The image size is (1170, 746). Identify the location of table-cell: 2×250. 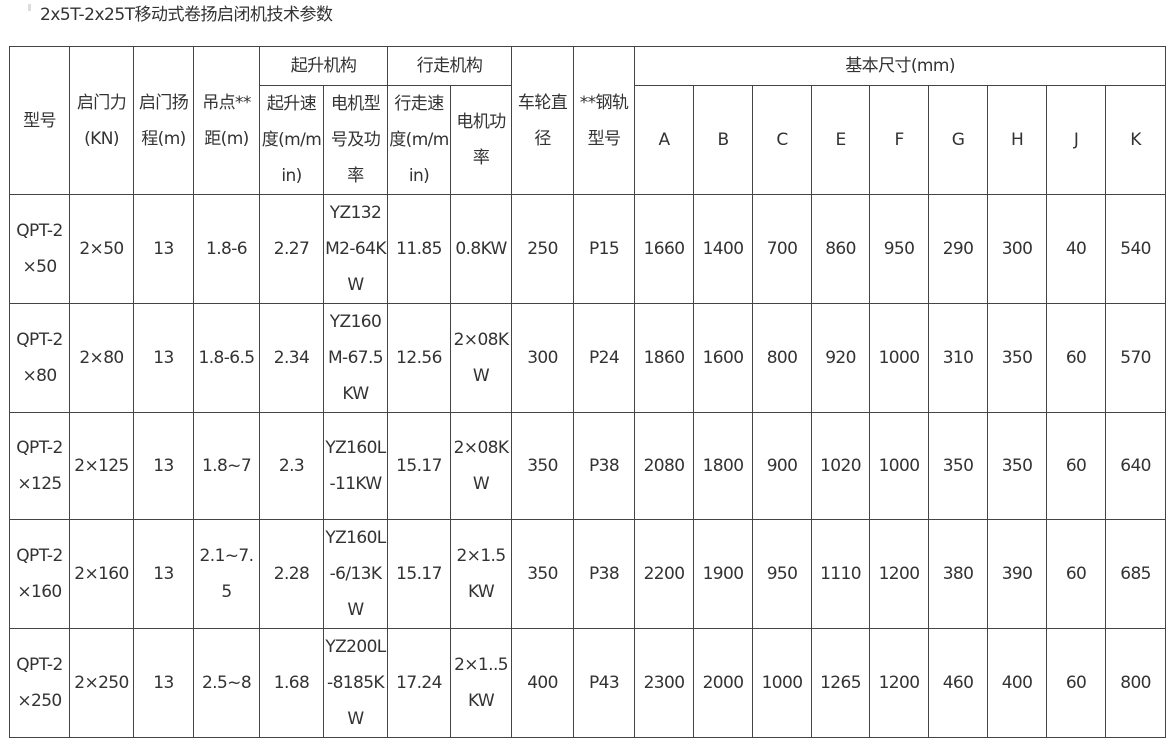
(101, 683).